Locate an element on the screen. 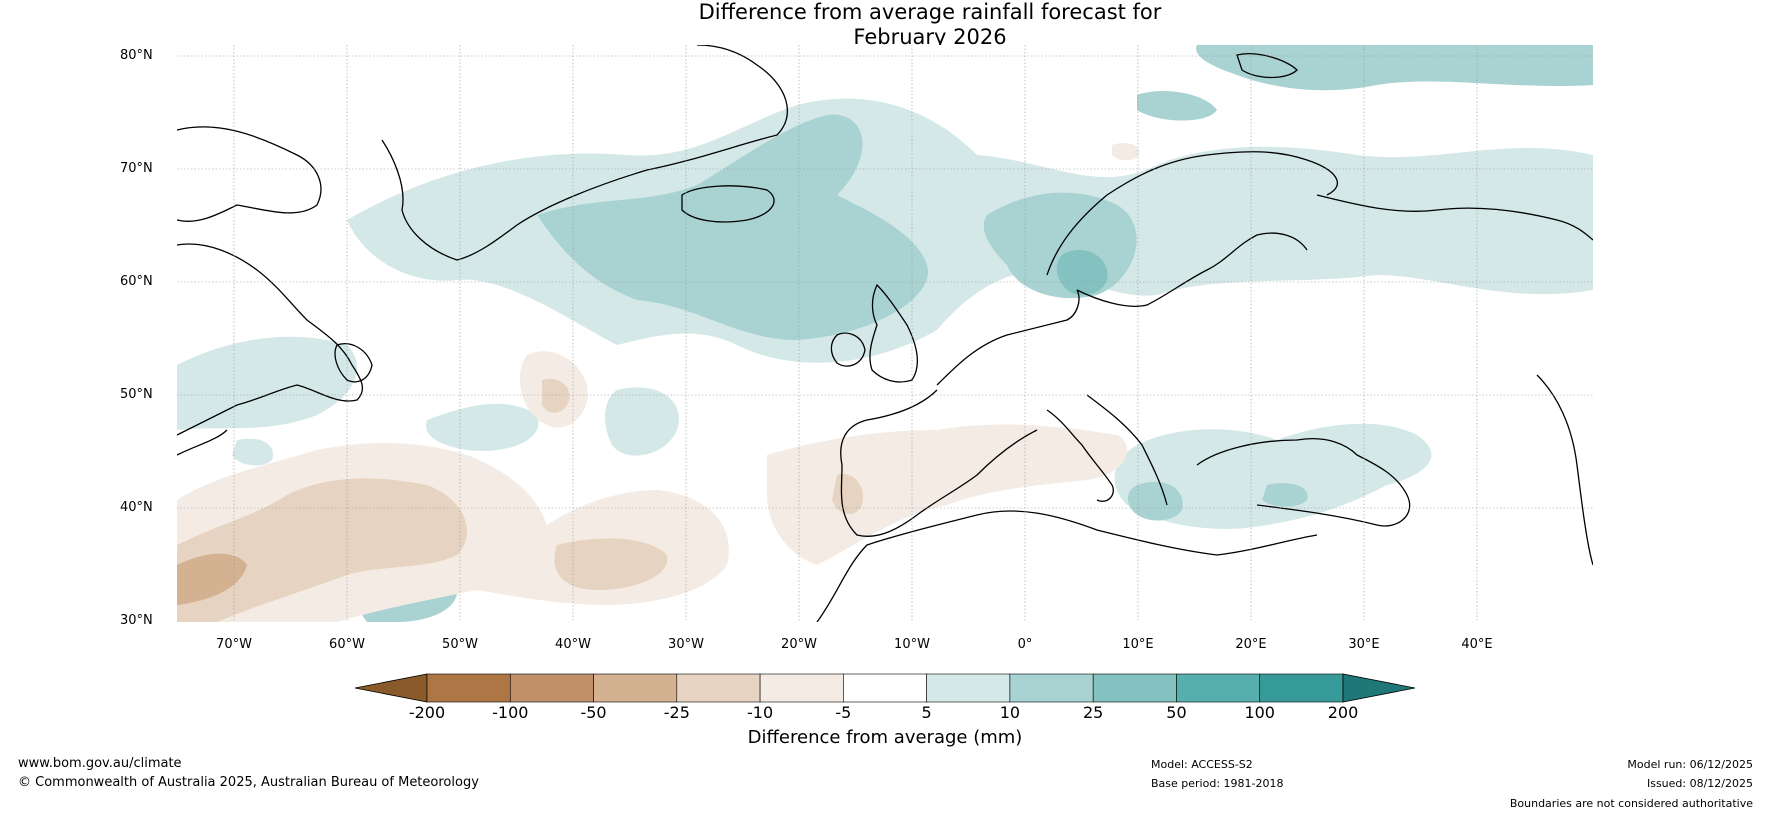 The width and height of the screenshot is (1770, 816). coast-italy is located at coordinates (1080, 455).